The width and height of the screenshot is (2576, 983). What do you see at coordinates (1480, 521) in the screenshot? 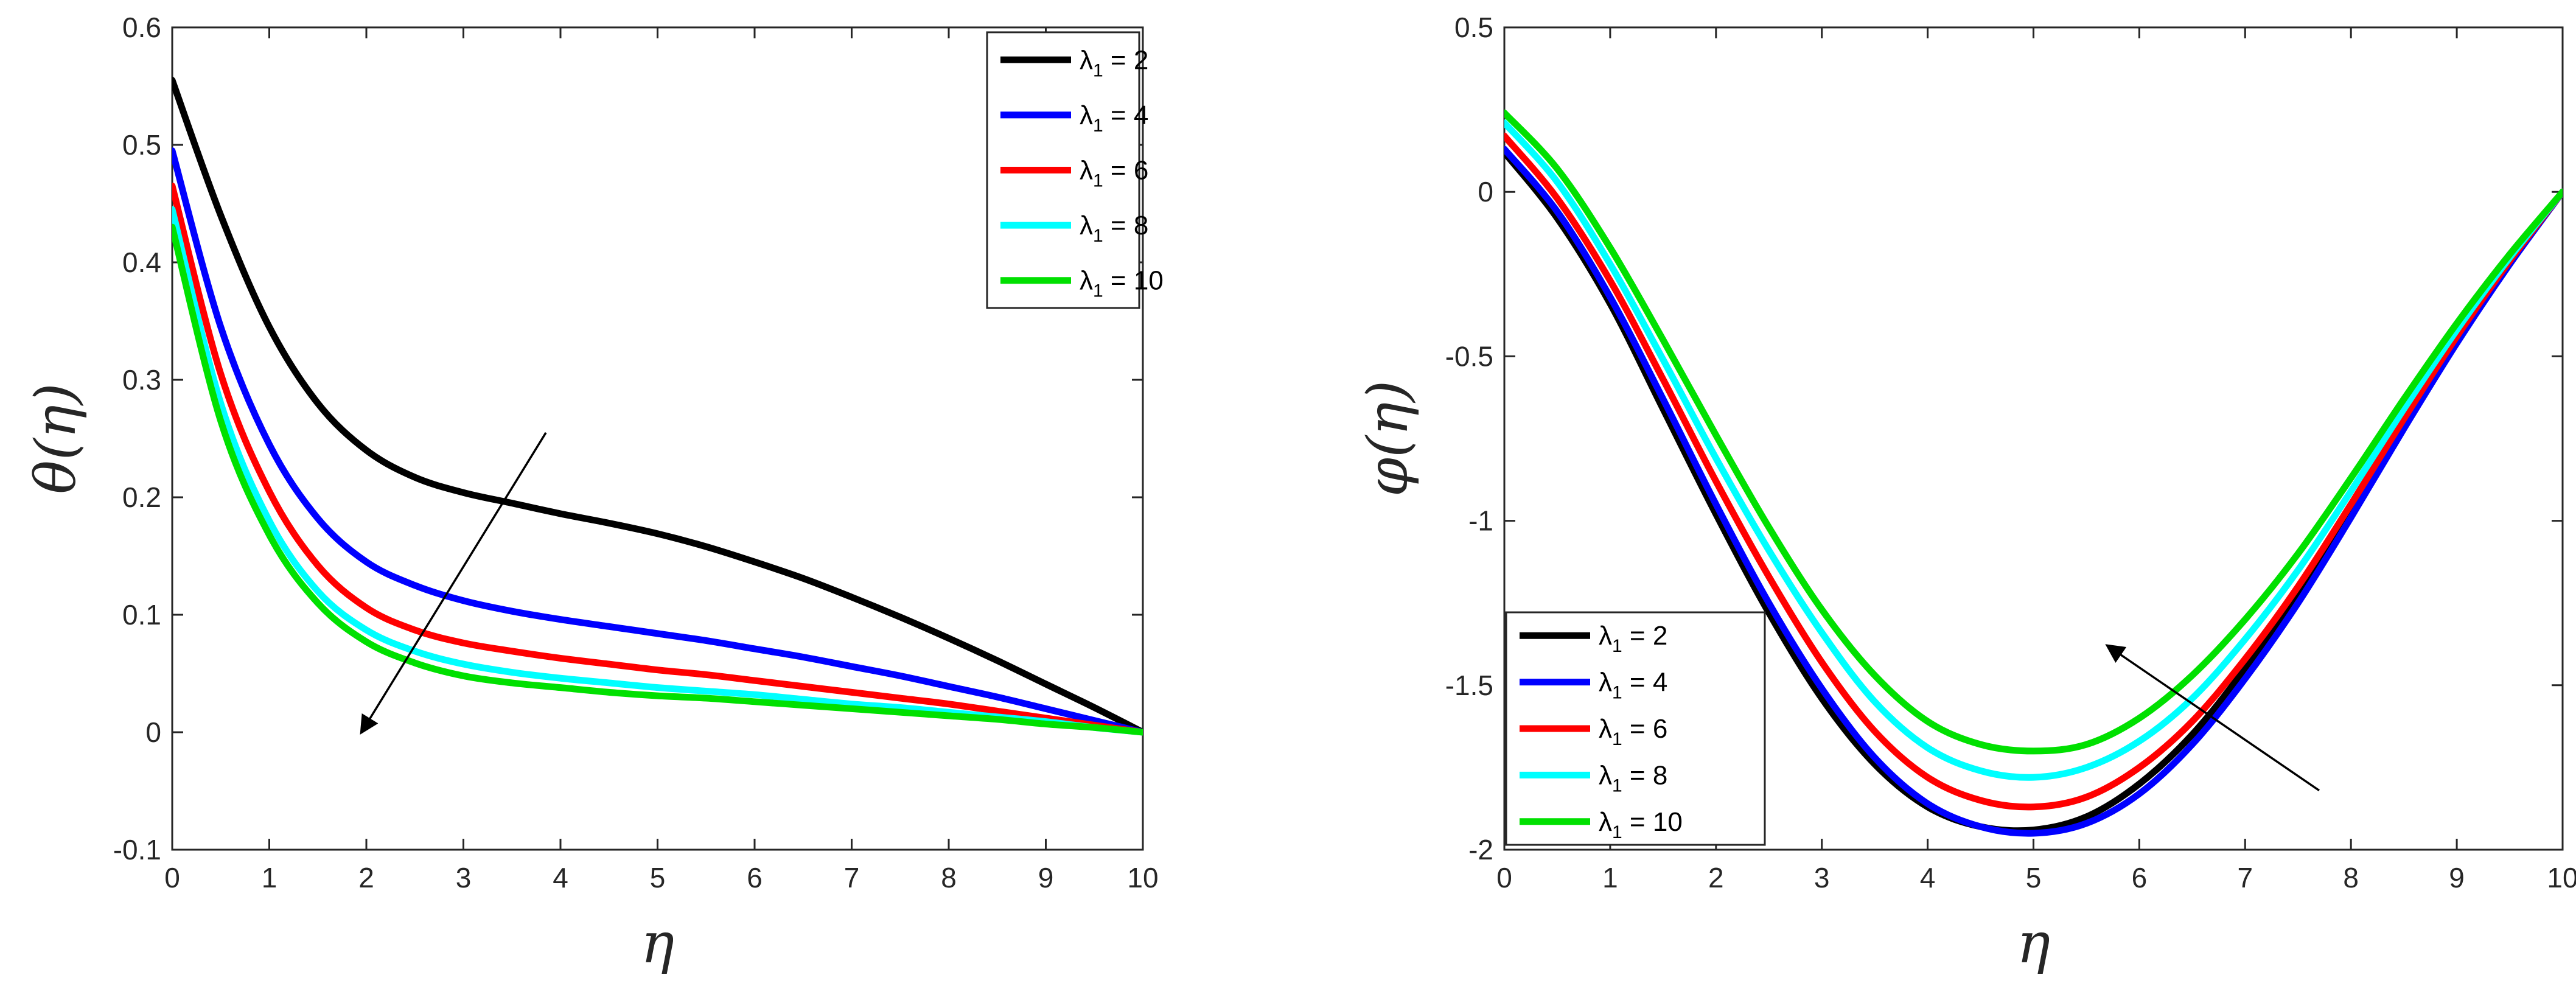
I see `y-tick-label: -1` at bounding box center [1480, 521].